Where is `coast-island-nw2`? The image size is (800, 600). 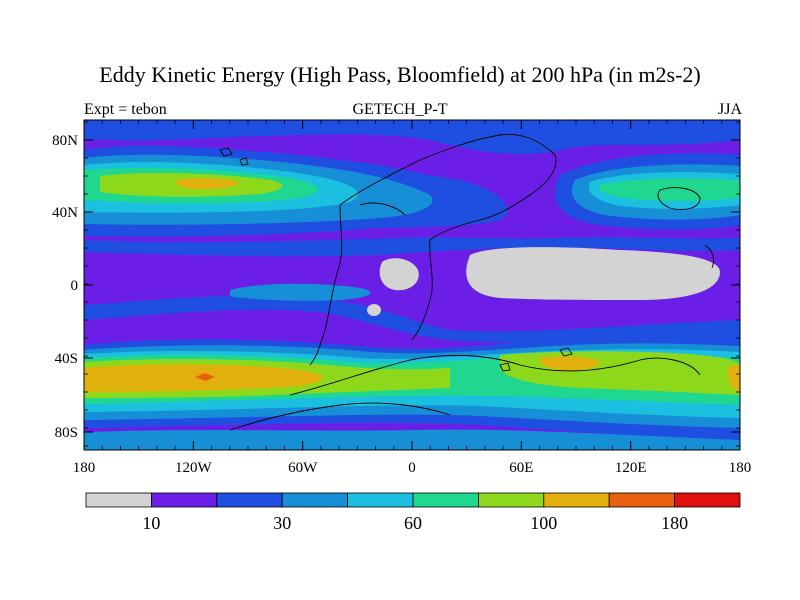 coast-island-nw2 is located at coordinates (244, 161).